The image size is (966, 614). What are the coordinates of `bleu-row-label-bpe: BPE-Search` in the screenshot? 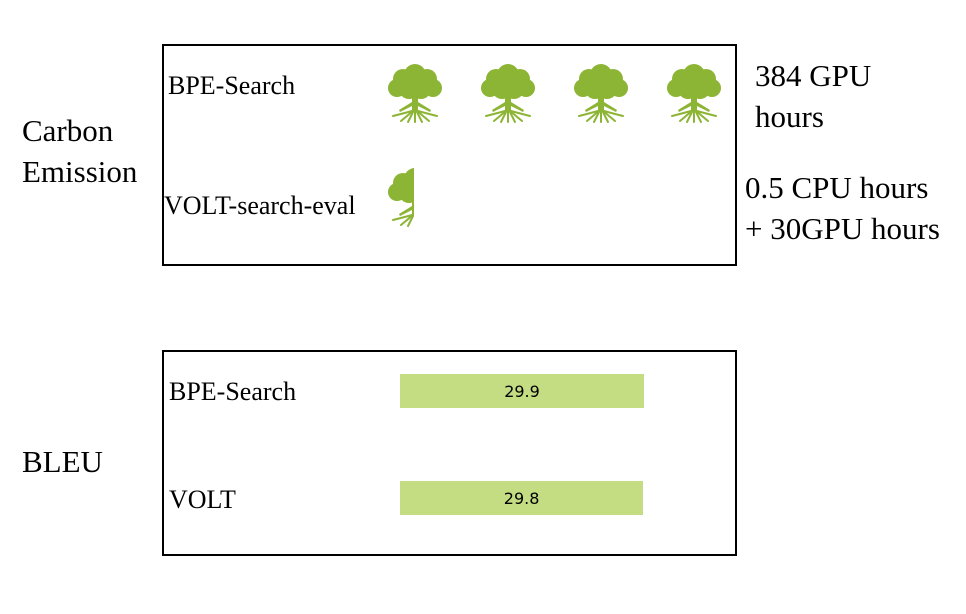 It's located at (233, 391).